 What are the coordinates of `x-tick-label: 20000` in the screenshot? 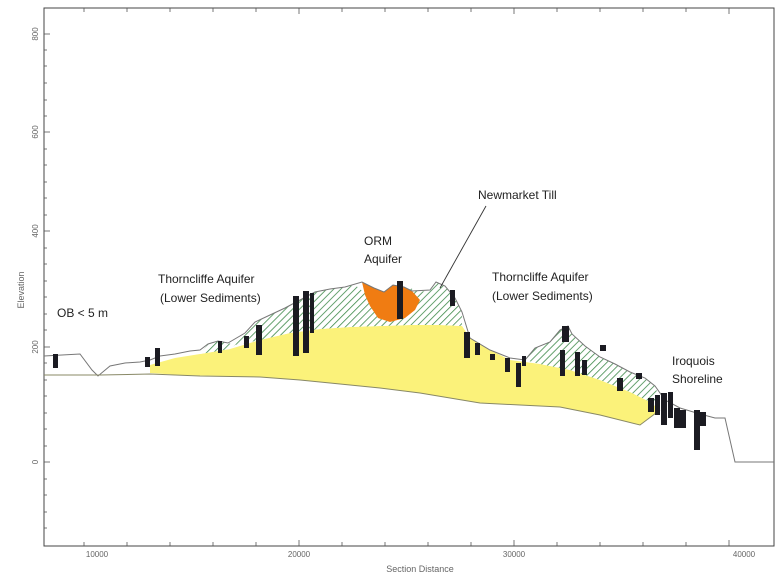 It's located at (299, 554).